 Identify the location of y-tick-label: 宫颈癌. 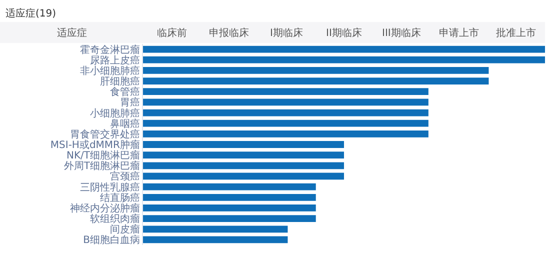
(125, 176).